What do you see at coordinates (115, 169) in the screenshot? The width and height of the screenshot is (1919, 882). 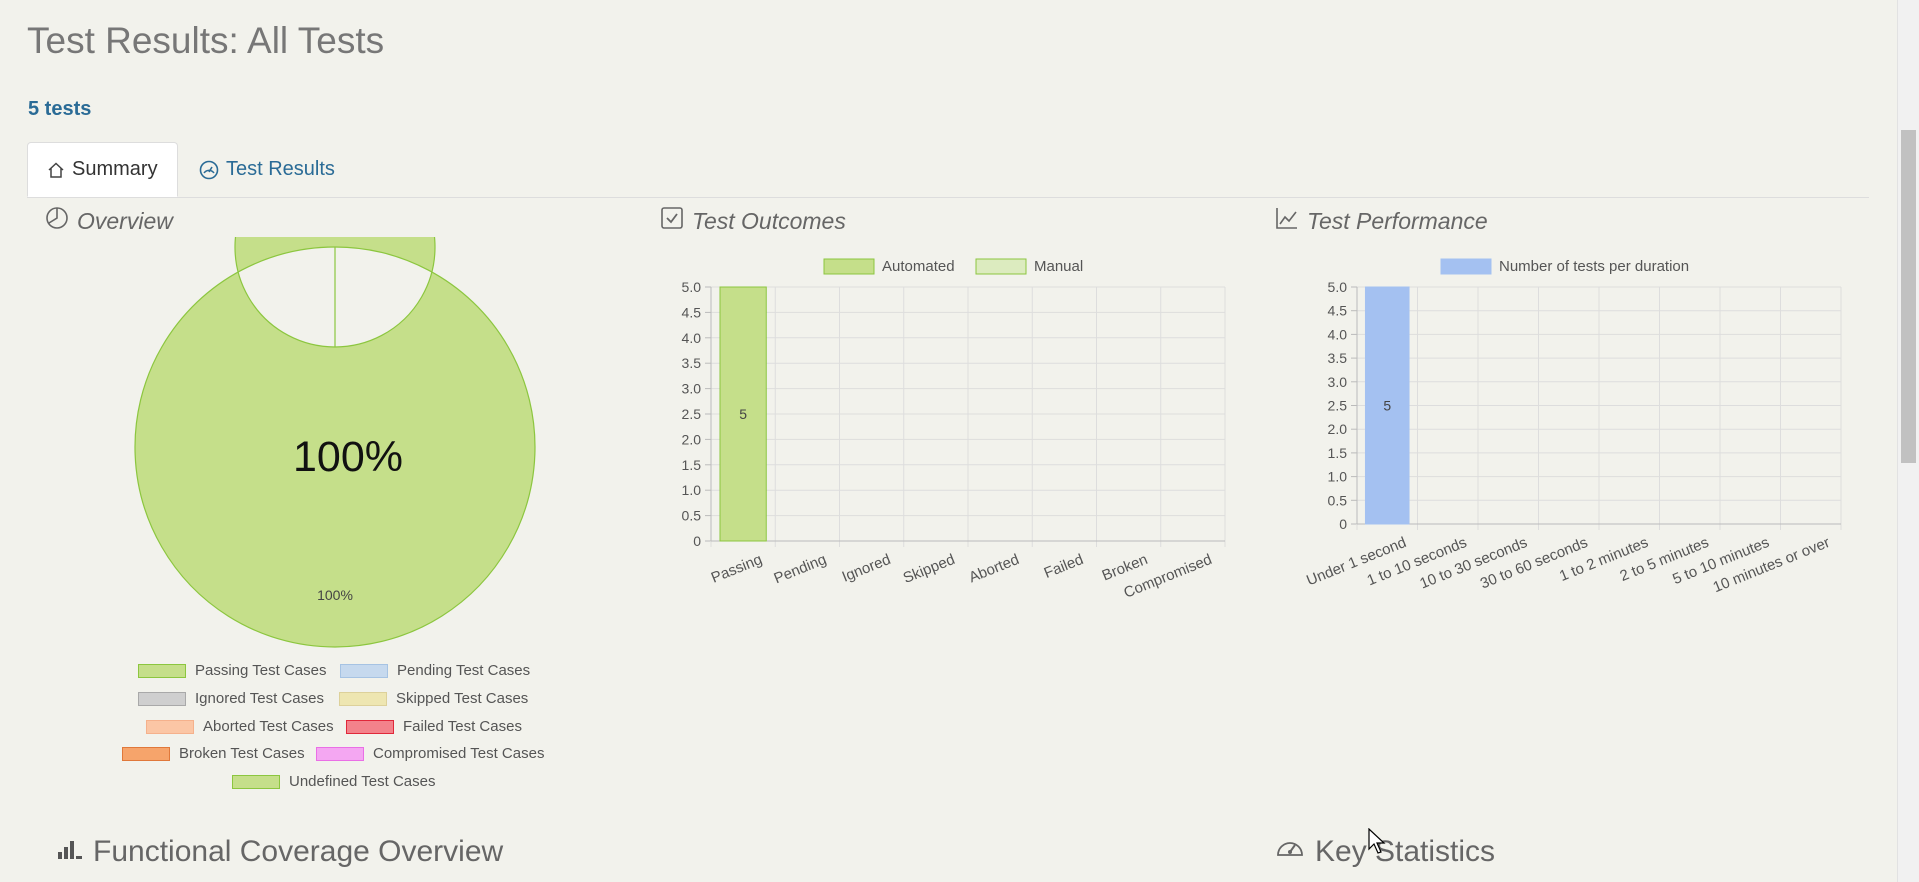 I see `tab-summary-label: Summary` at bounding box center [115, 169].